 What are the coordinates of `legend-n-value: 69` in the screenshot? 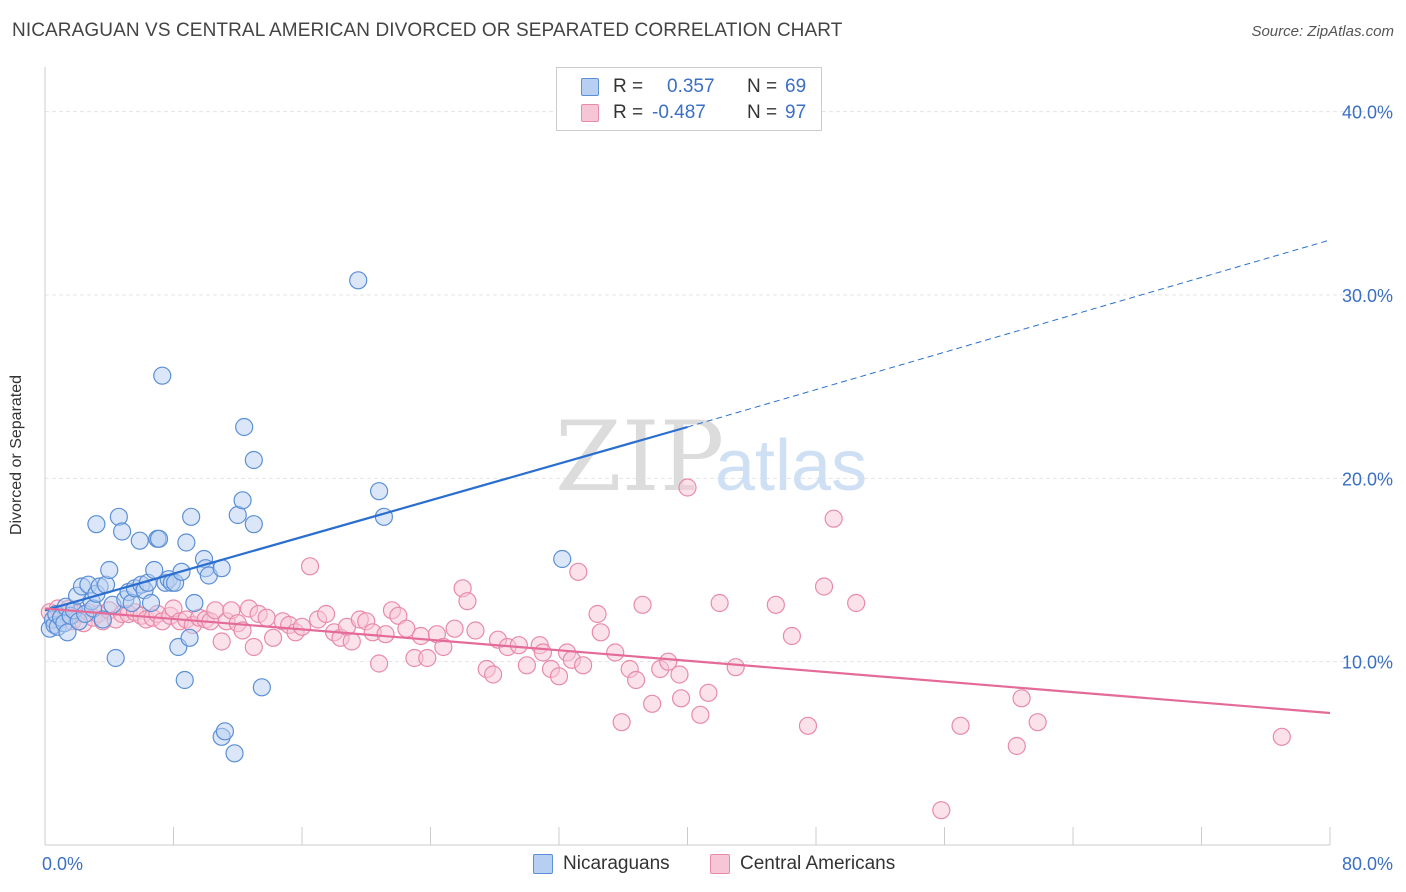 It's located at (796, 86).